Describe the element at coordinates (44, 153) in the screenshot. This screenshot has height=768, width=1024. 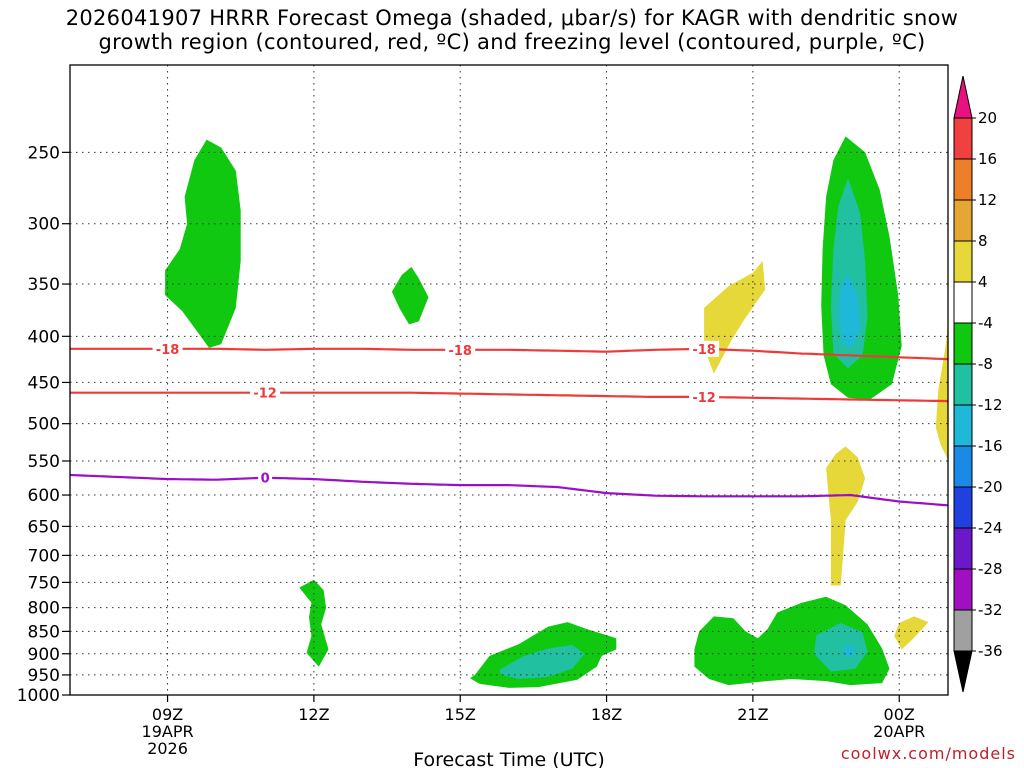
I see `y-tick-label-250: 250` at that location.